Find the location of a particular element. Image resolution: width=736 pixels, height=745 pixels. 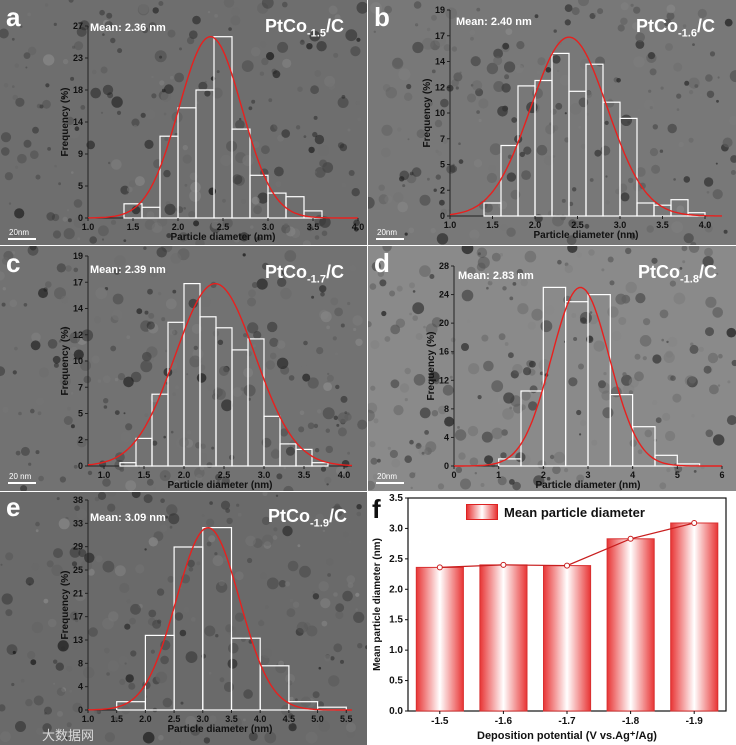

bar is located at coordinates (567, 638).